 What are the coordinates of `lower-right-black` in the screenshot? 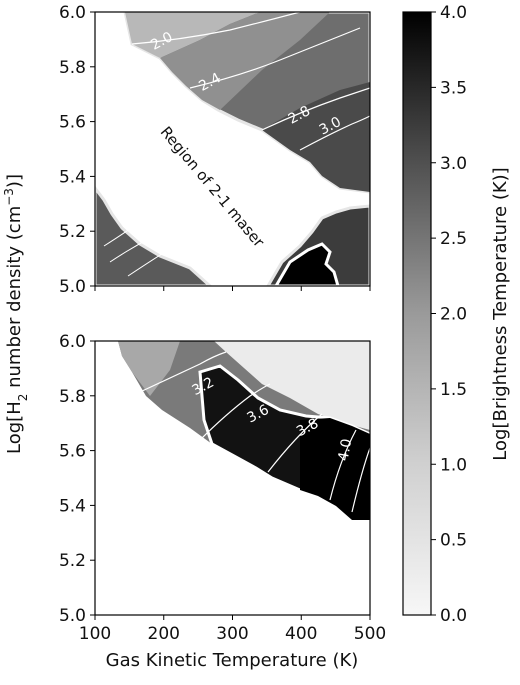 It's located at (307, 264).